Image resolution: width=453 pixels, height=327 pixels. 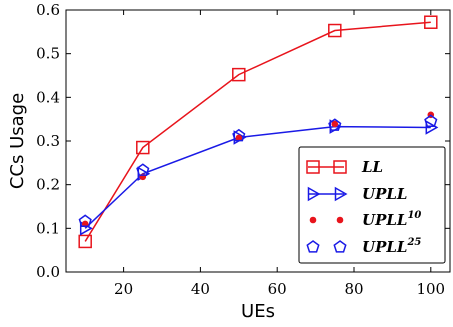 I want to click on y-tick-label: 0.4, so click(x=48, y=97).